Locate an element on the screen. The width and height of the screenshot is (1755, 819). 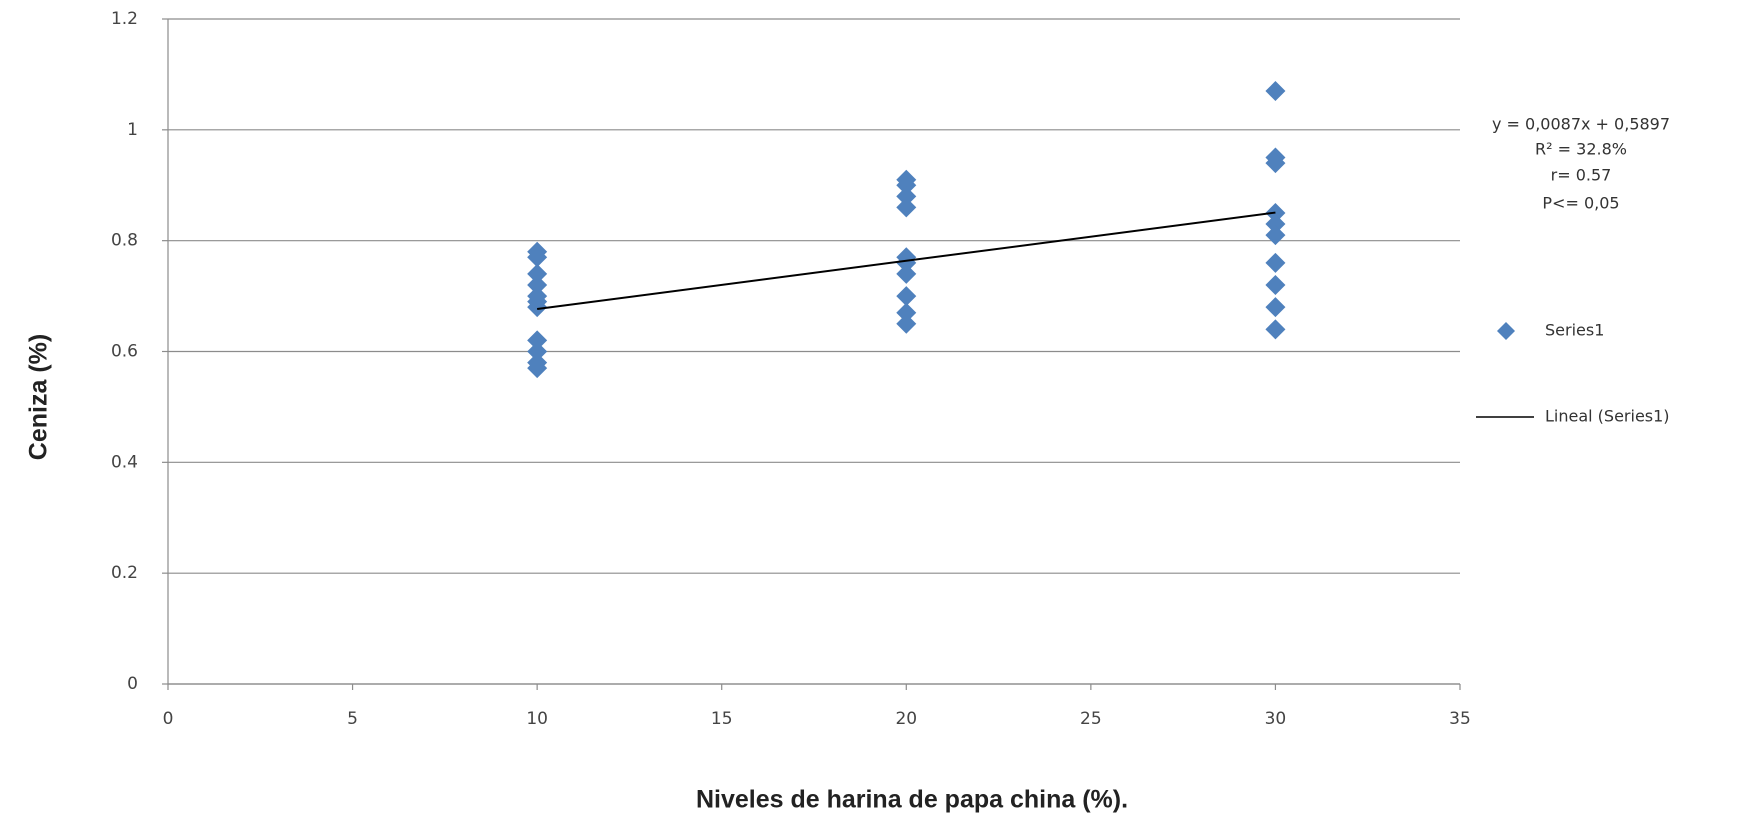
annotation: P<= 0,05 is located at coordinates (1580, 203).